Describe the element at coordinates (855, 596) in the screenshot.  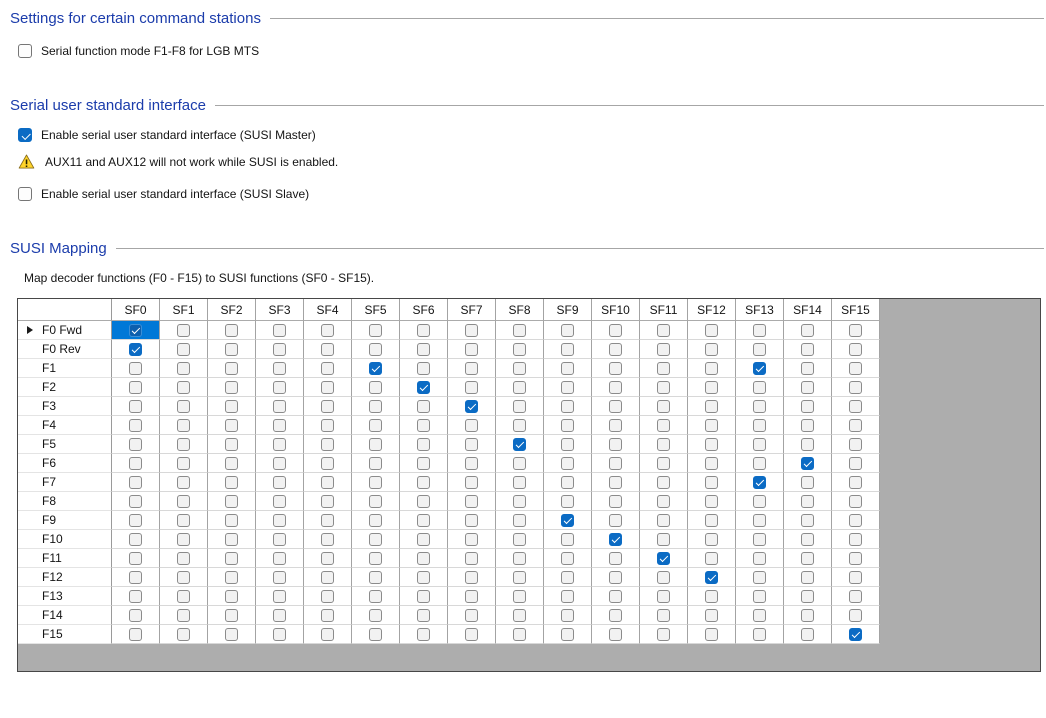
I see `mapping-checkbox-f13-sf15` at that location.